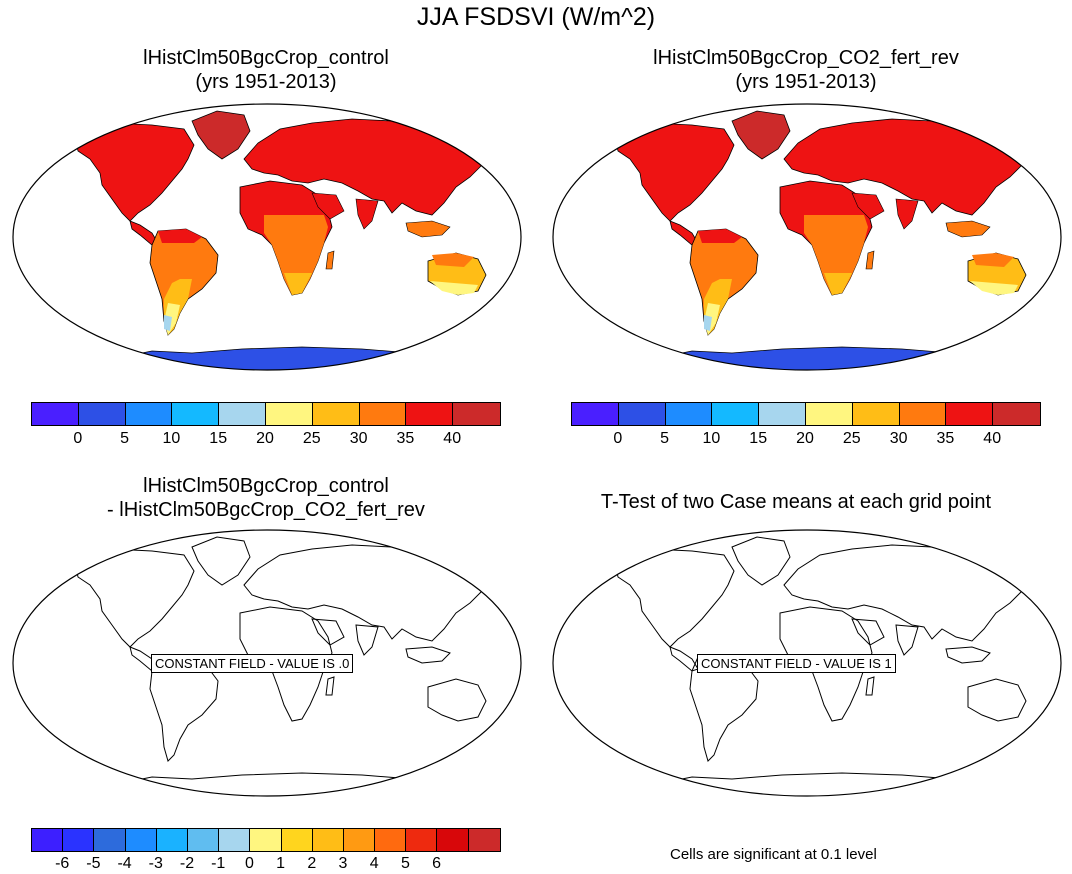  What do you see at coordinates (125, 438) in the screenshot?
I see `colorbar-1-tick-label: 5` at bounding box center [125, 438].